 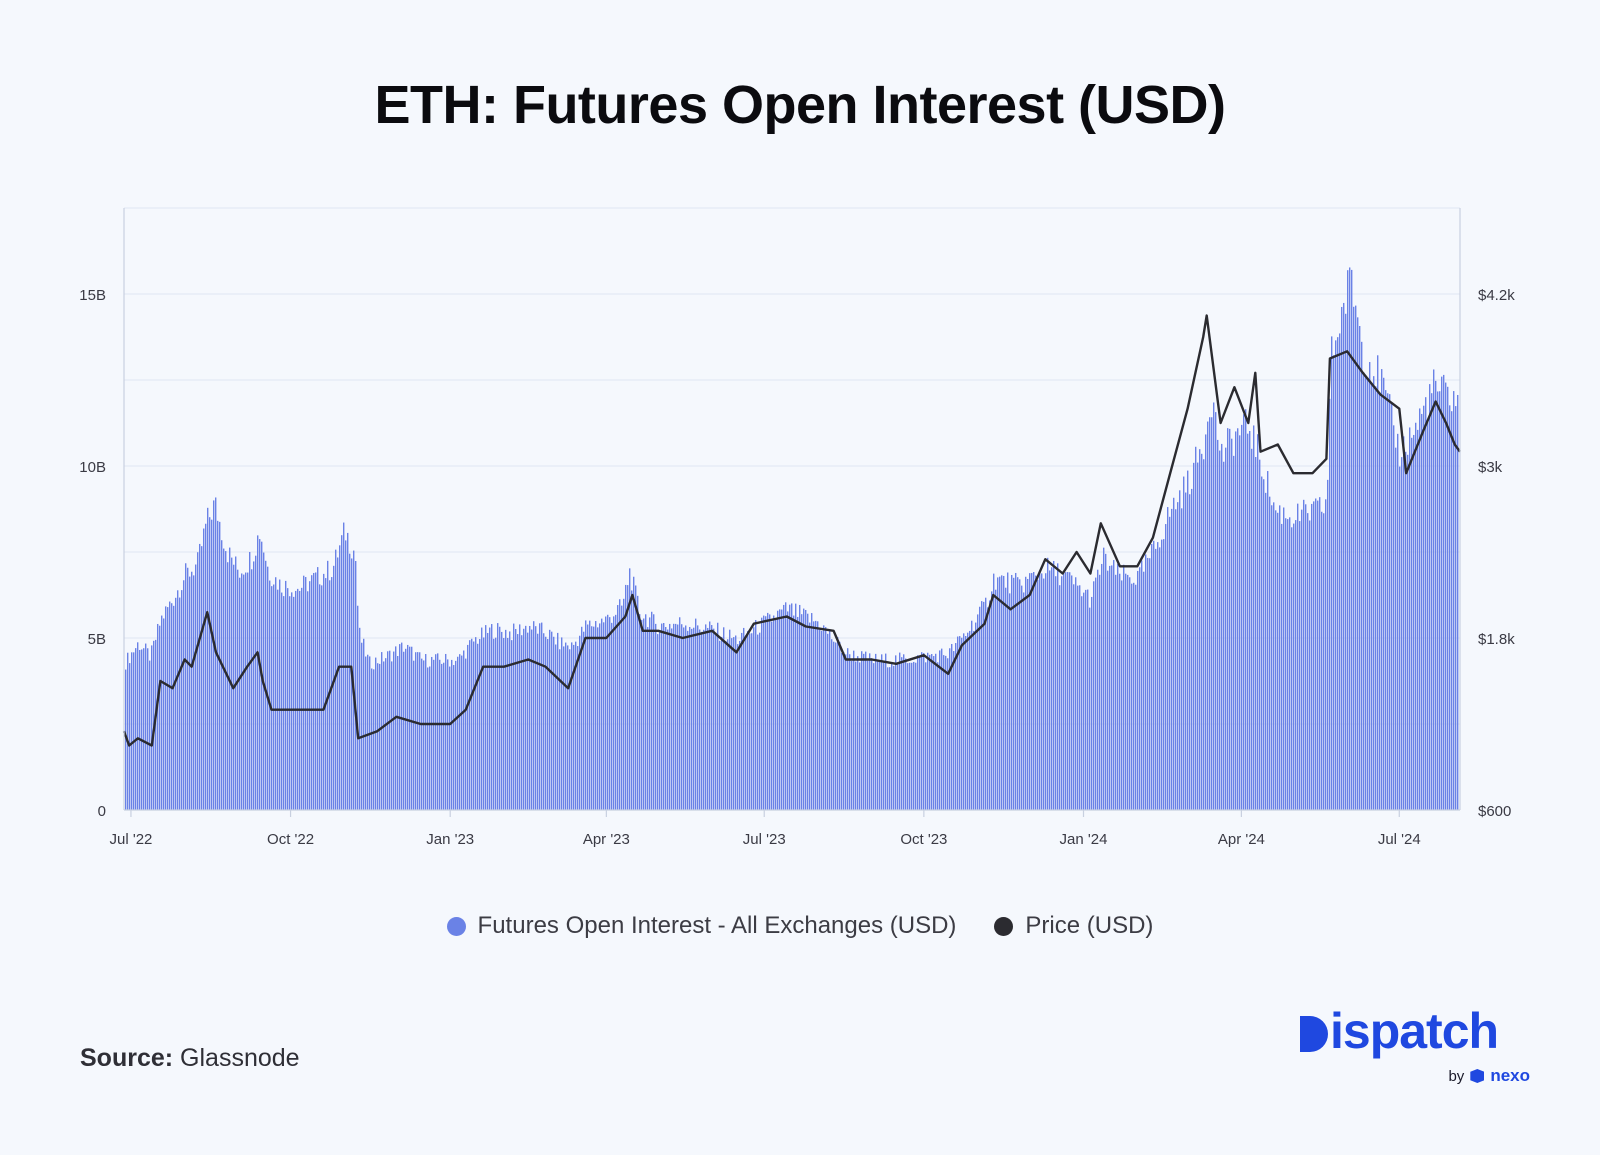 I want to click on x-tick-label: Oct '22, so click(x=290, y=839).